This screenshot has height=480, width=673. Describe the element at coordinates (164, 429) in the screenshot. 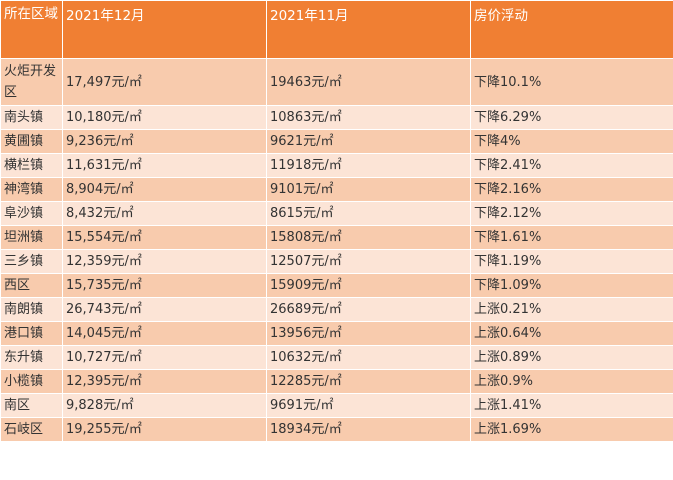

I see `cell-dec-price: 19,255元/㎡` at that location.